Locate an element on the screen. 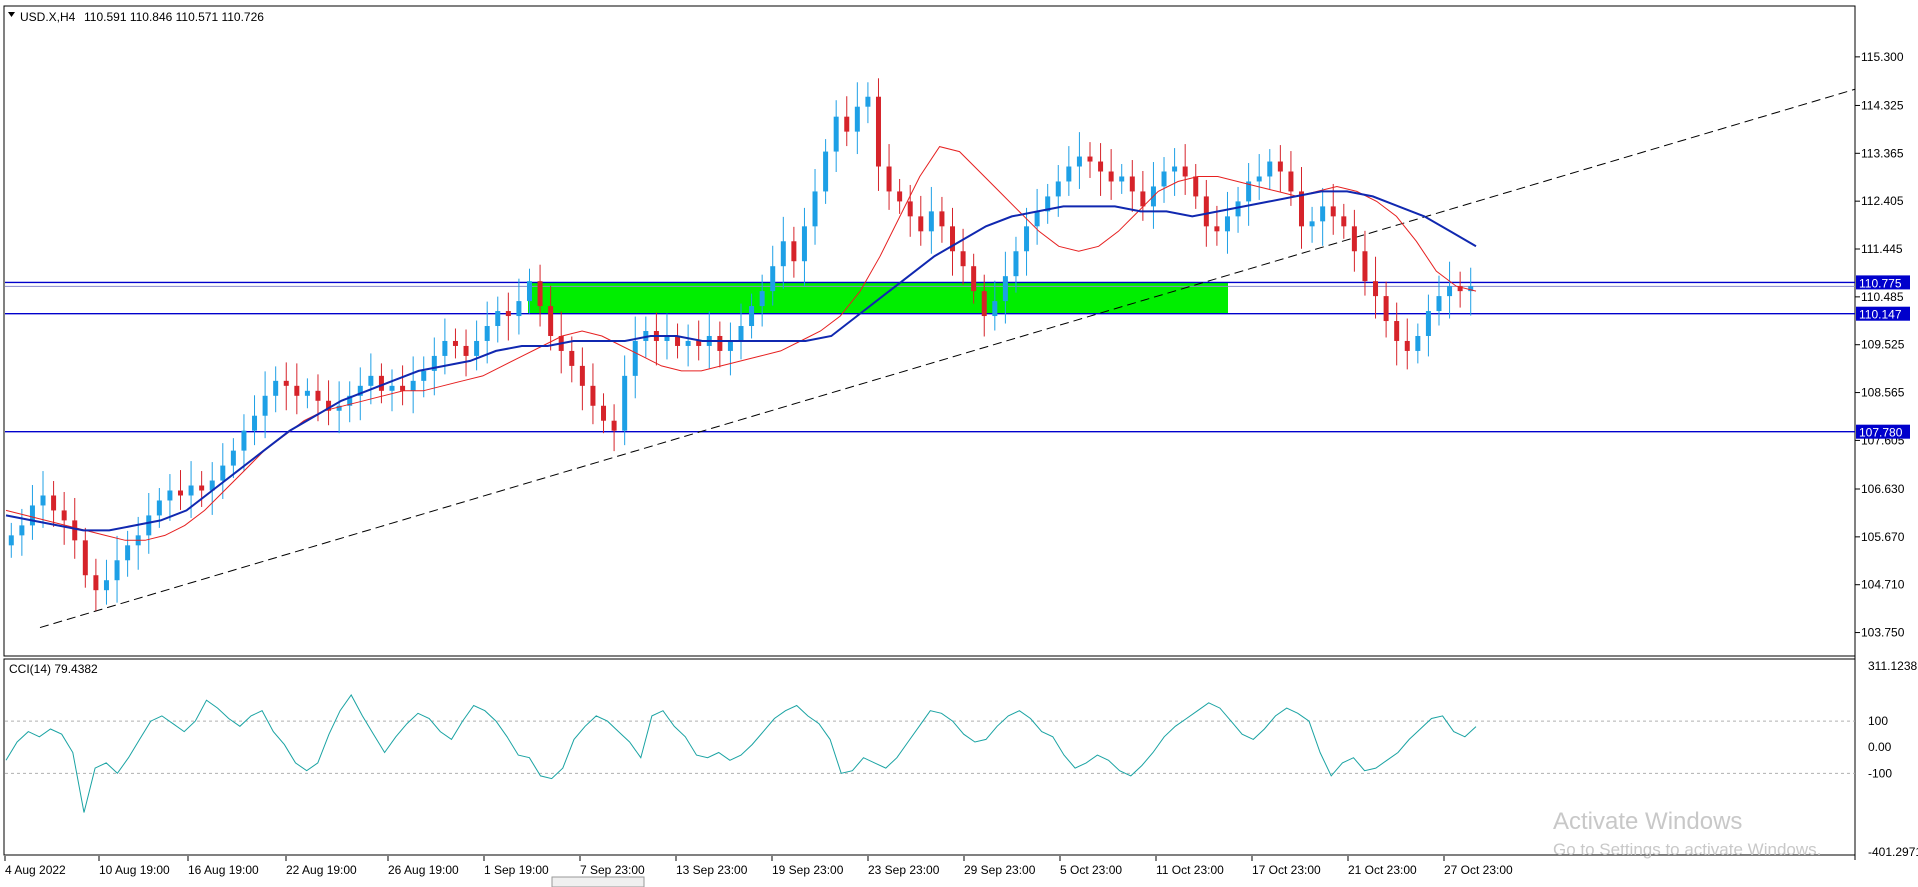 The height and width of the screenshot is (887, 1918). level-price-label: 107.780 is located at coordinates (1881, 433).